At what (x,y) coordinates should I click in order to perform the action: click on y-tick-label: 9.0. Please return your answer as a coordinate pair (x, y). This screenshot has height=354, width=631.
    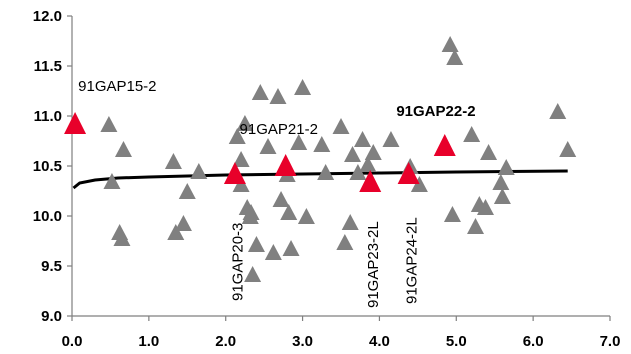
    Looking at the image, I should click on (51, 316).